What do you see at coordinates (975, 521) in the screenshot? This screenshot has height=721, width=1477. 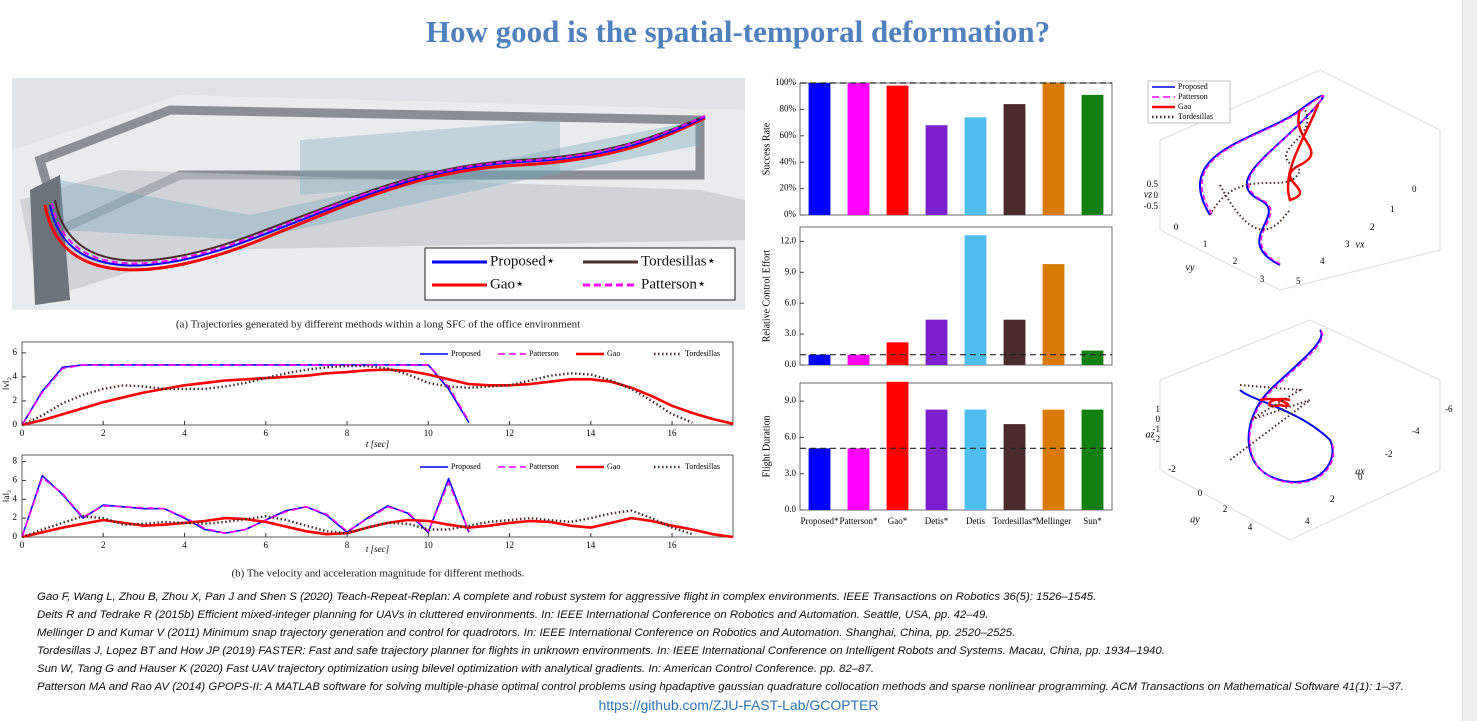 I see `x-tick-label: Detis` at bounding box center [975, 521].